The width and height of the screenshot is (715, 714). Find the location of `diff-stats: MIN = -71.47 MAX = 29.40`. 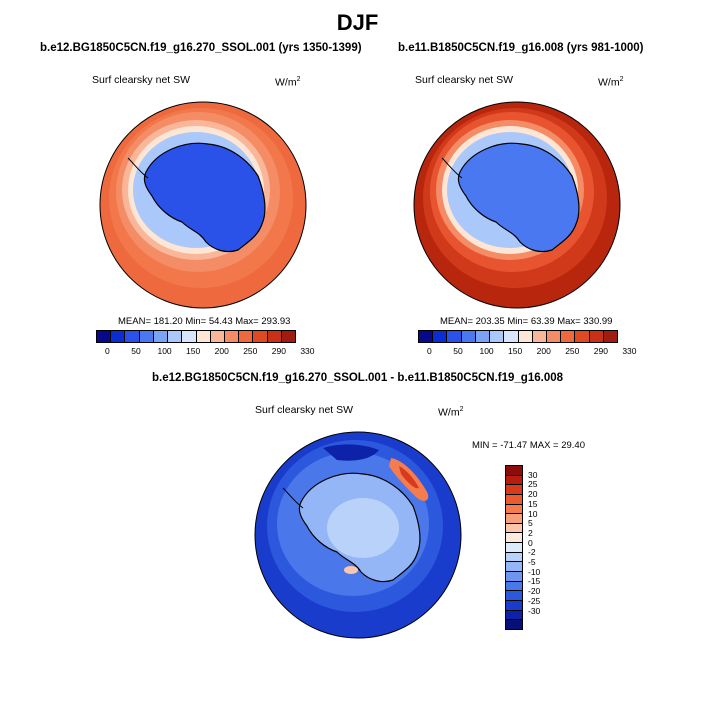

diff-stats: MIN = -71.47 MAX = 29.40 is located at coordinates (529, 445).